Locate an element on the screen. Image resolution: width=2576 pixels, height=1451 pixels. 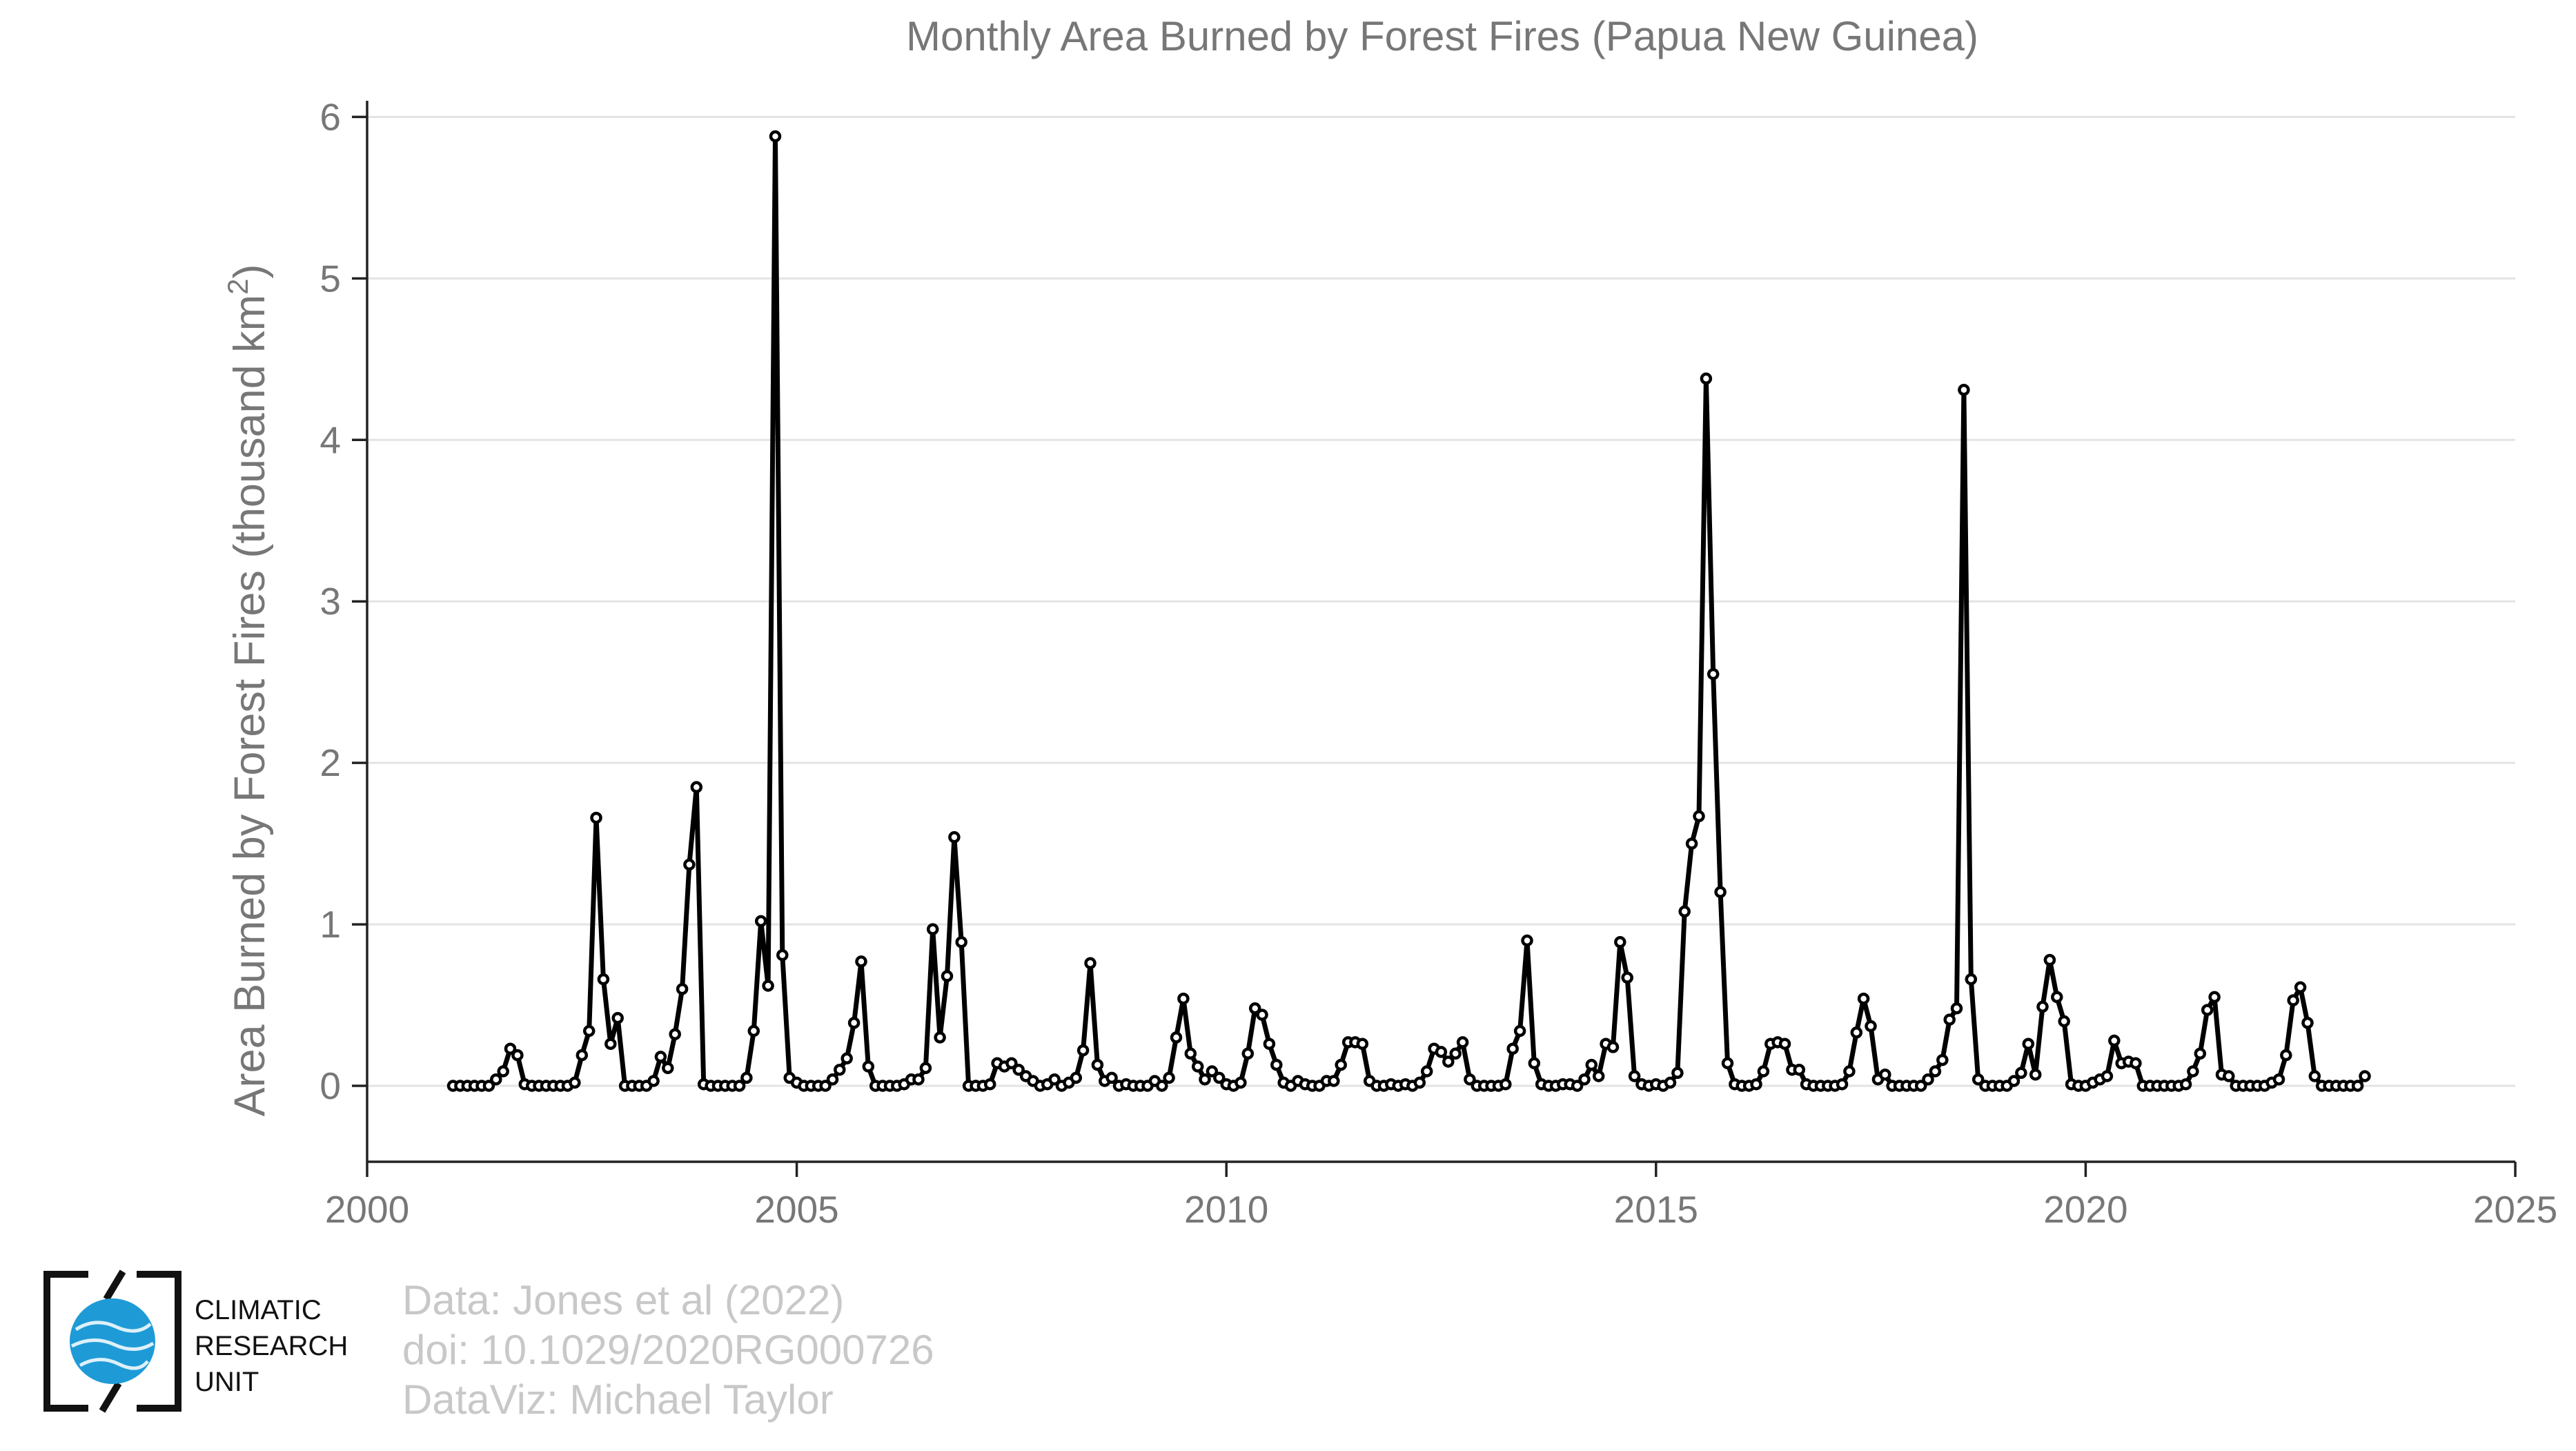
credit-dataviz: DataViz: Michael Taylor is located at coordinates (618, 1399).